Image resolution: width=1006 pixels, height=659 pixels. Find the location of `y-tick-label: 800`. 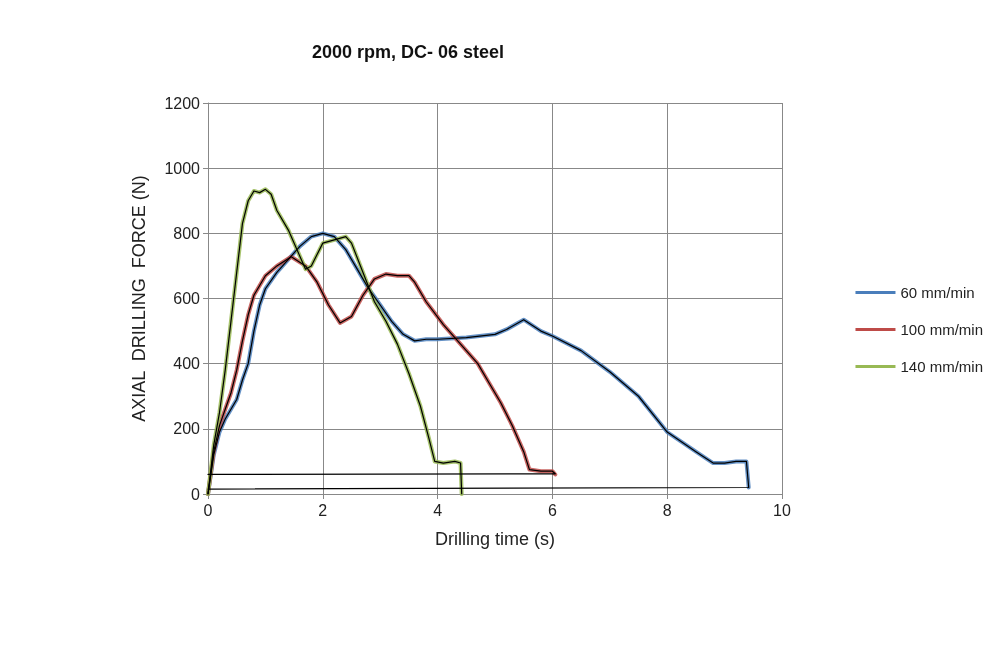

y-tick-label: 800 is located at coordinates (187, 233).